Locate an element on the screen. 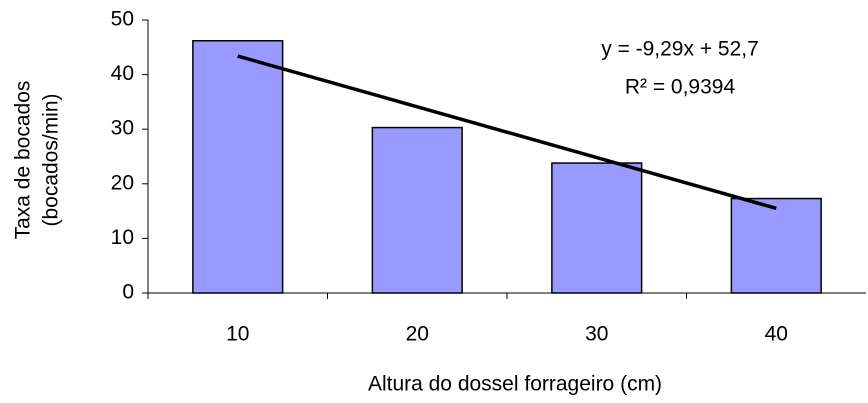 The height and width of the screenshot is (403, 868). x-tick-label: 20 is located at coordinates (417, 334).